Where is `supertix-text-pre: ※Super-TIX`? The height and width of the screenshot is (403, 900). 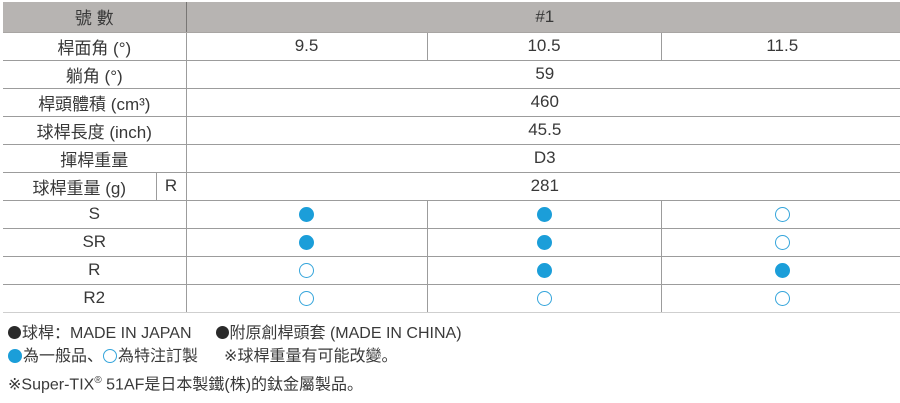
supertix-text-pre: ※Super-TIX is located at coordinates (51, 384).